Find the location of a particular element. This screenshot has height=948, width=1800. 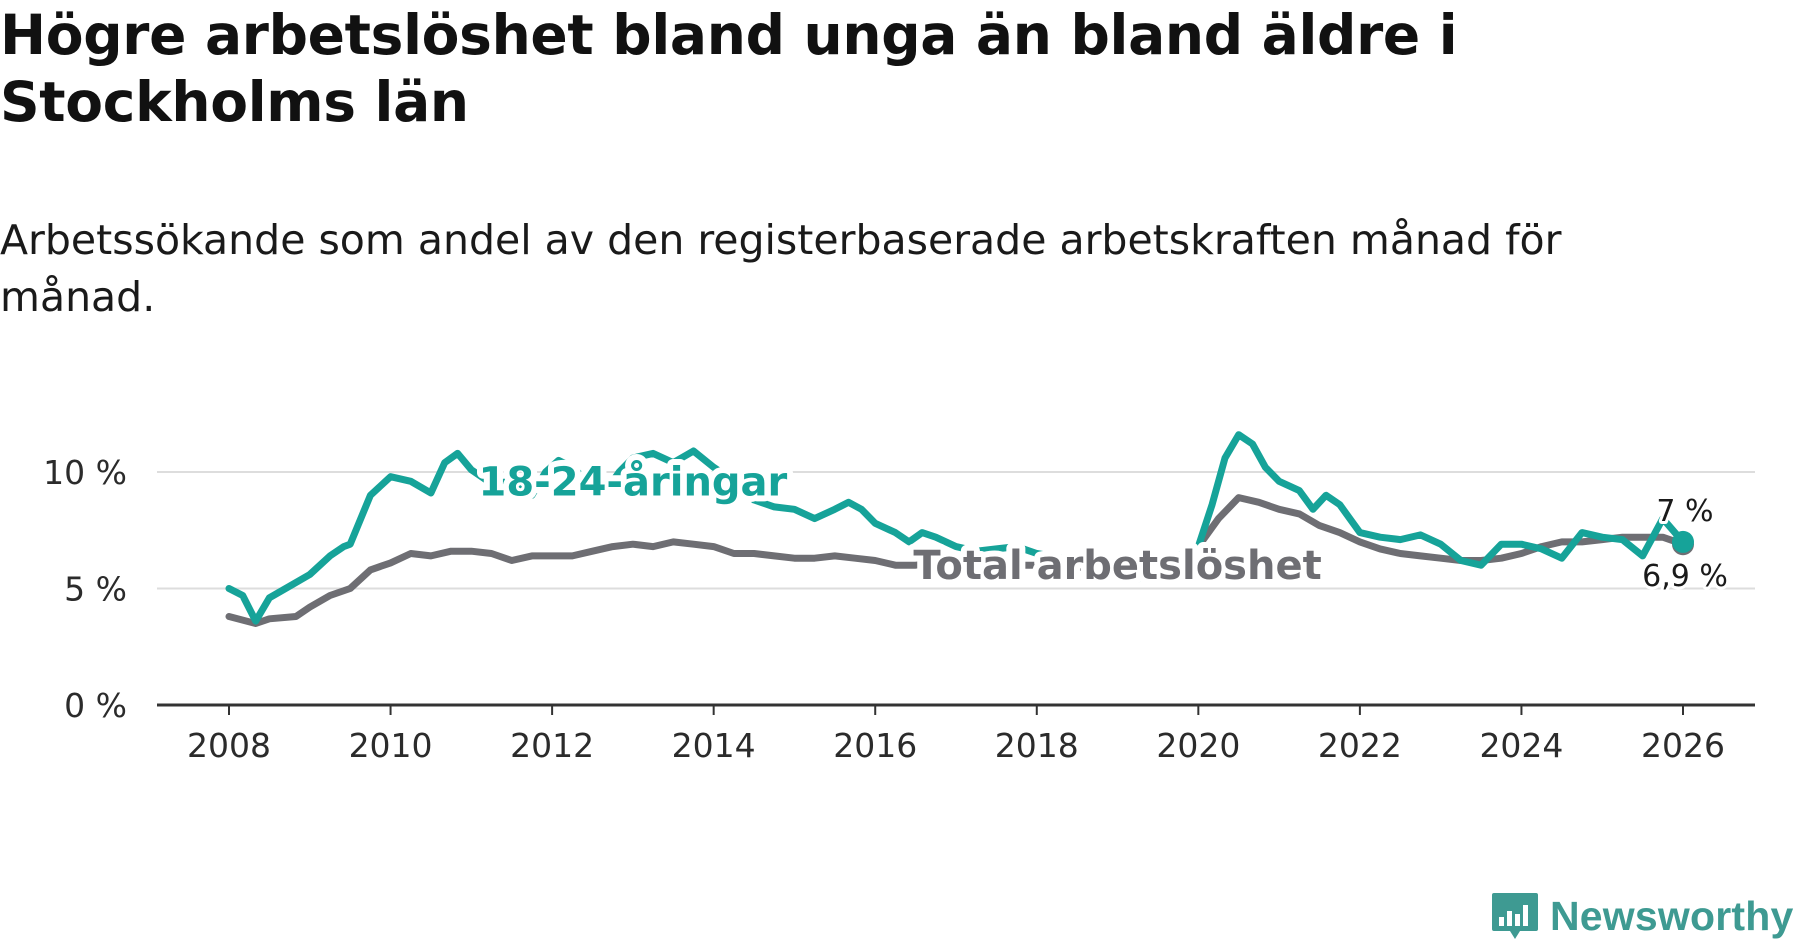

x-tick-label: 2012 is located at coordinates (552, 745).